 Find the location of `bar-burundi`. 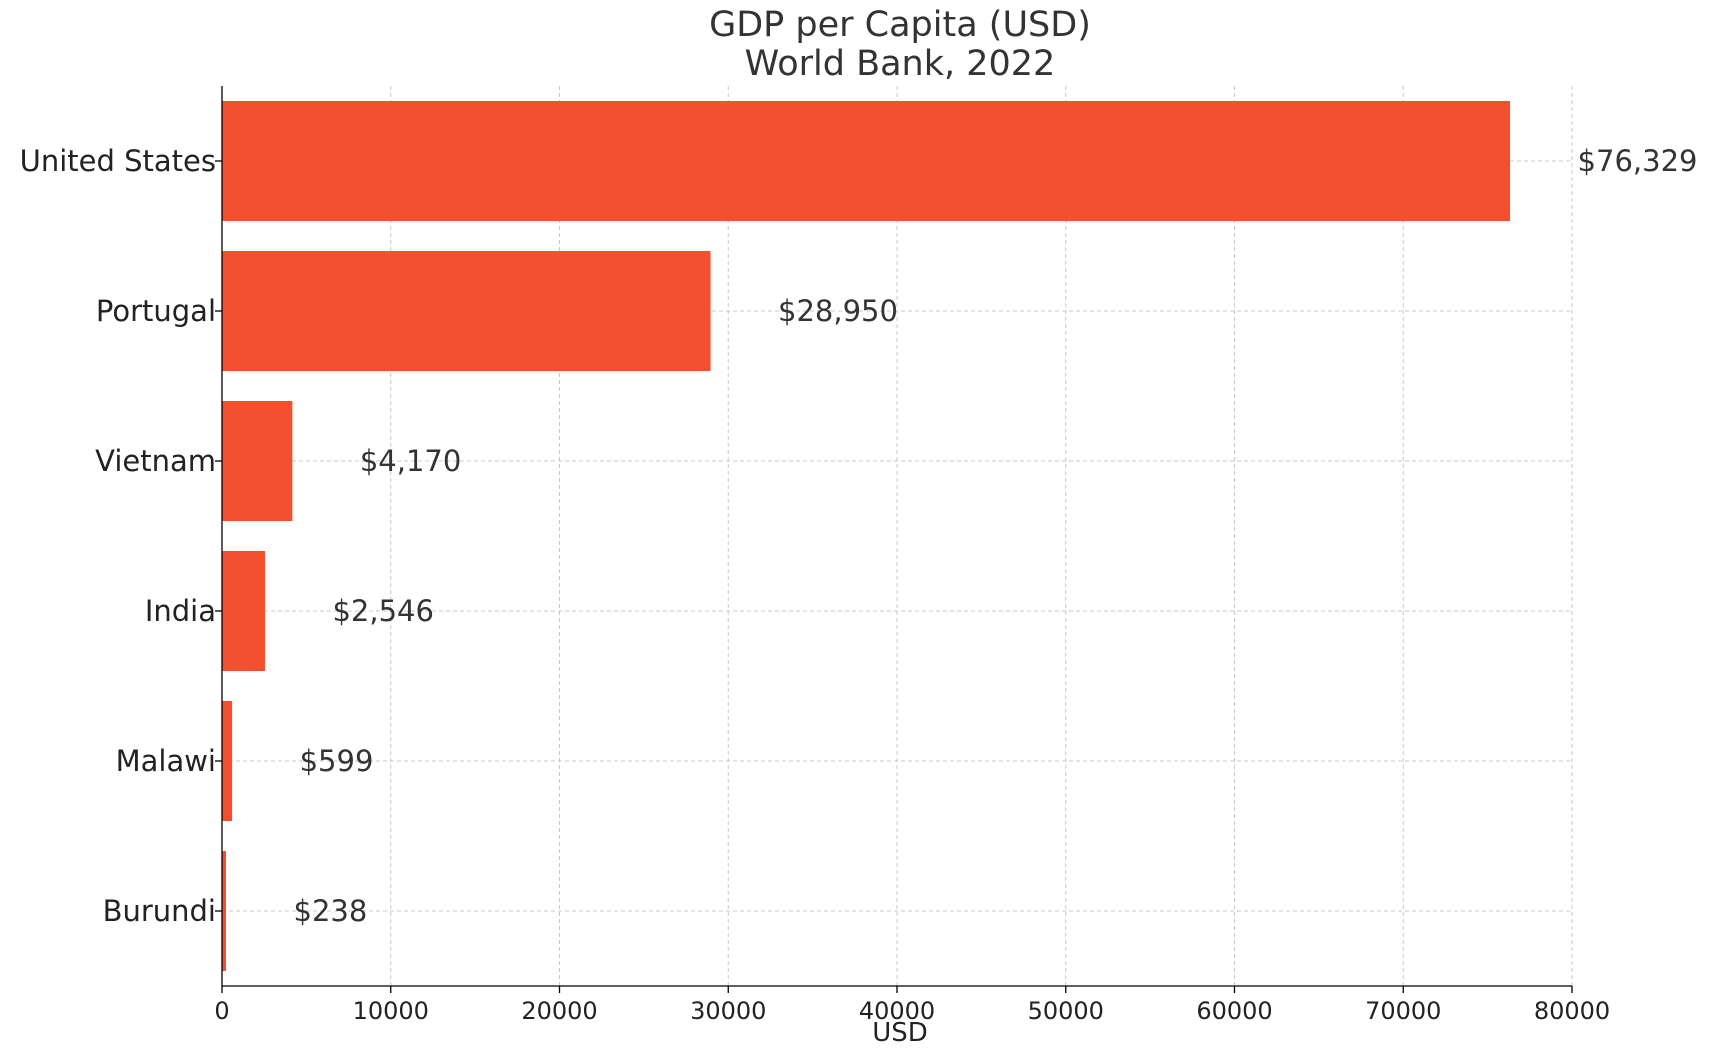

bar-burundi is located at coordinates (224, 911).